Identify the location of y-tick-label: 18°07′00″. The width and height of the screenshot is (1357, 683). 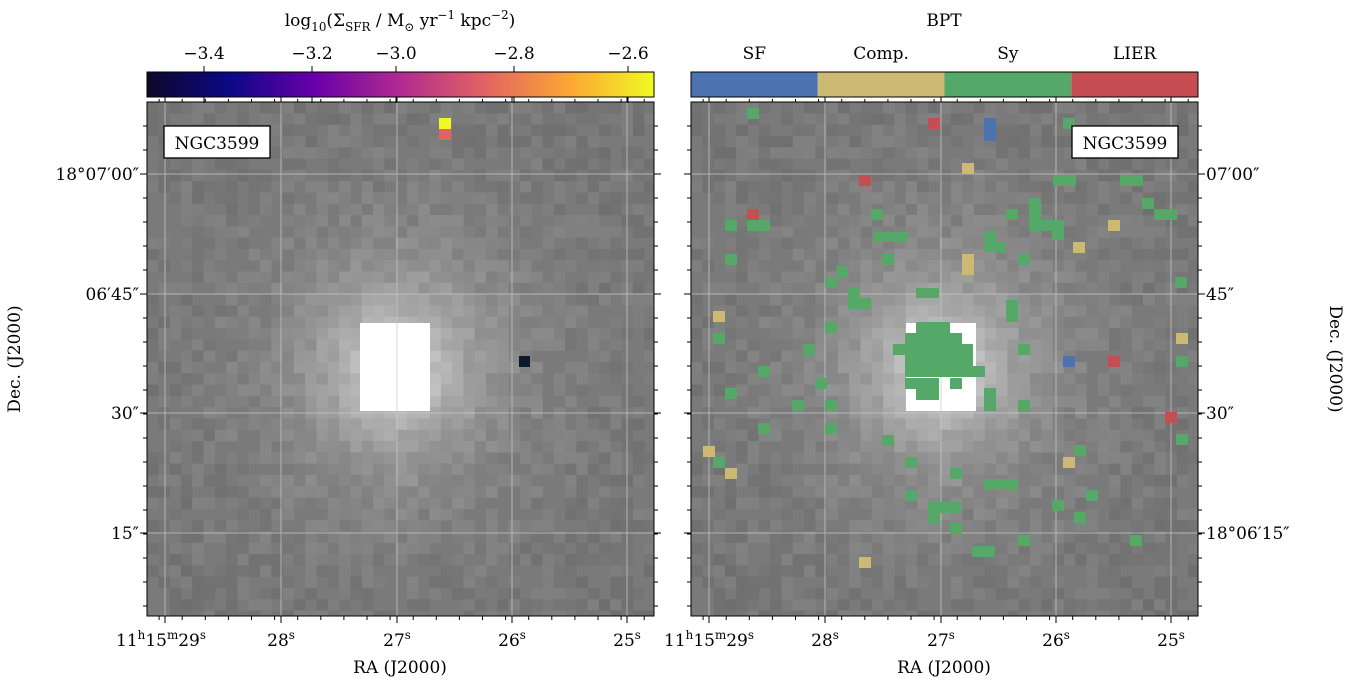
(97, 175).